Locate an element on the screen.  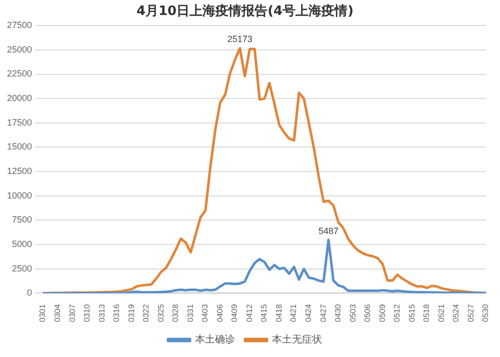
x-tick-label: 0521 is located at coordinates (441, 313).